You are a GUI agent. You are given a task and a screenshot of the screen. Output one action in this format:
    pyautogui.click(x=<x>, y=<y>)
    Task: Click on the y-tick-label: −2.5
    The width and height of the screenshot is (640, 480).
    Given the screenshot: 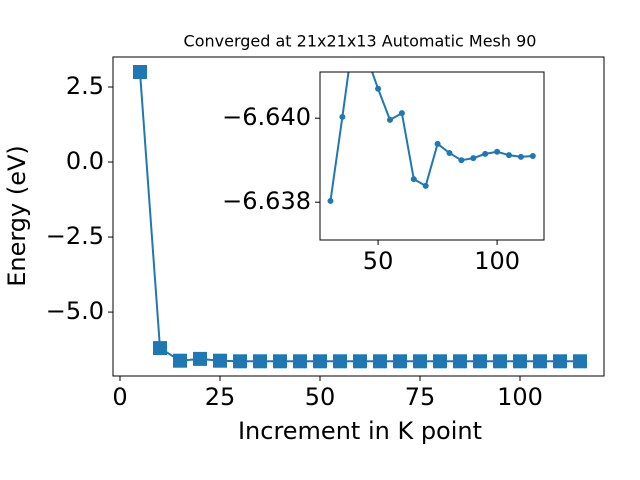 What is the action you would take?
    pyautogui.click(x=75, y=236)
    